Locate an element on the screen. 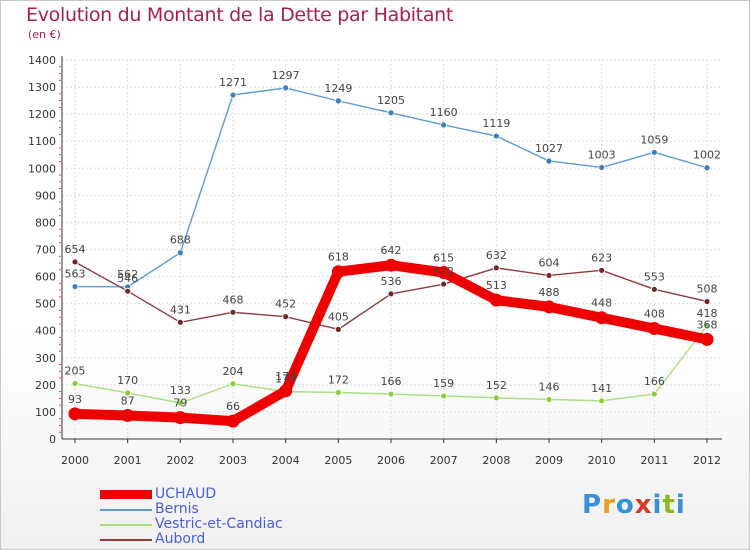 The height and width of the screenshot is (550, 750). data-label-uchaud: 66 is located at coordinates (233, 406).